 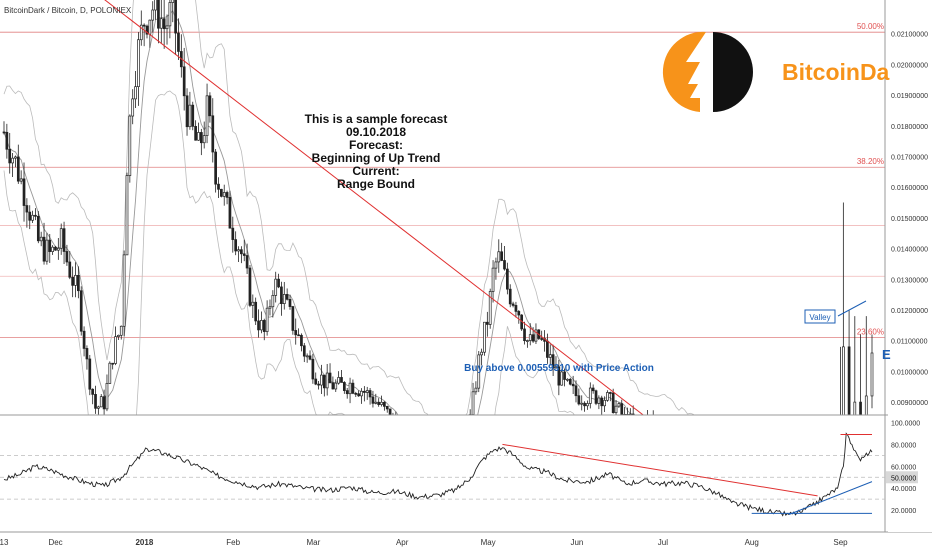 What do you see at coordinates (559, 368) in the screenshot?
I see `buy-annotation: Buy above 0.00559310 with Price Action` at bounding box center [559, 368].